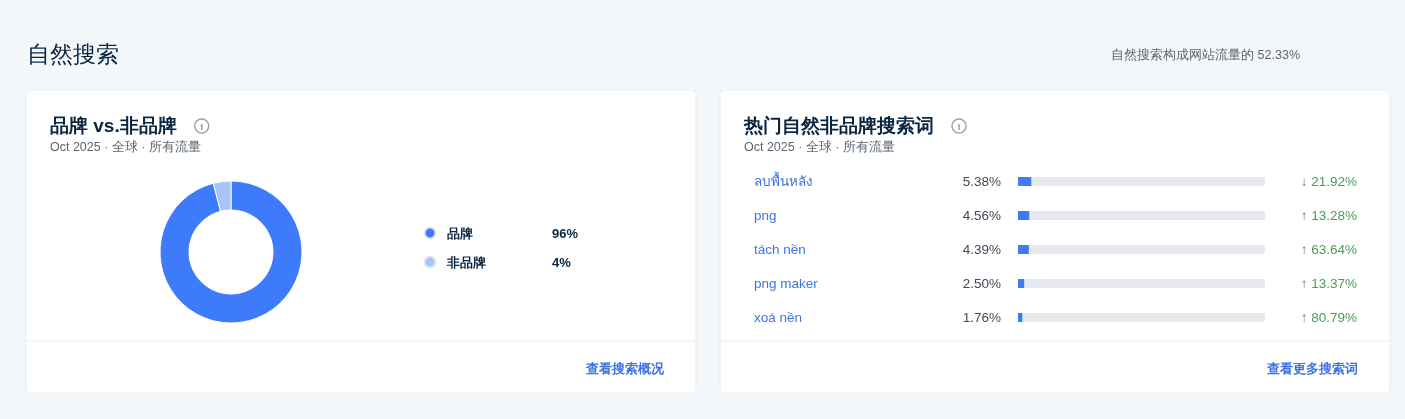  Describe the element at coordinates (783, 180) in the screenshot. I see `y-tick-label: ลบพื้นหลัง` at that location.